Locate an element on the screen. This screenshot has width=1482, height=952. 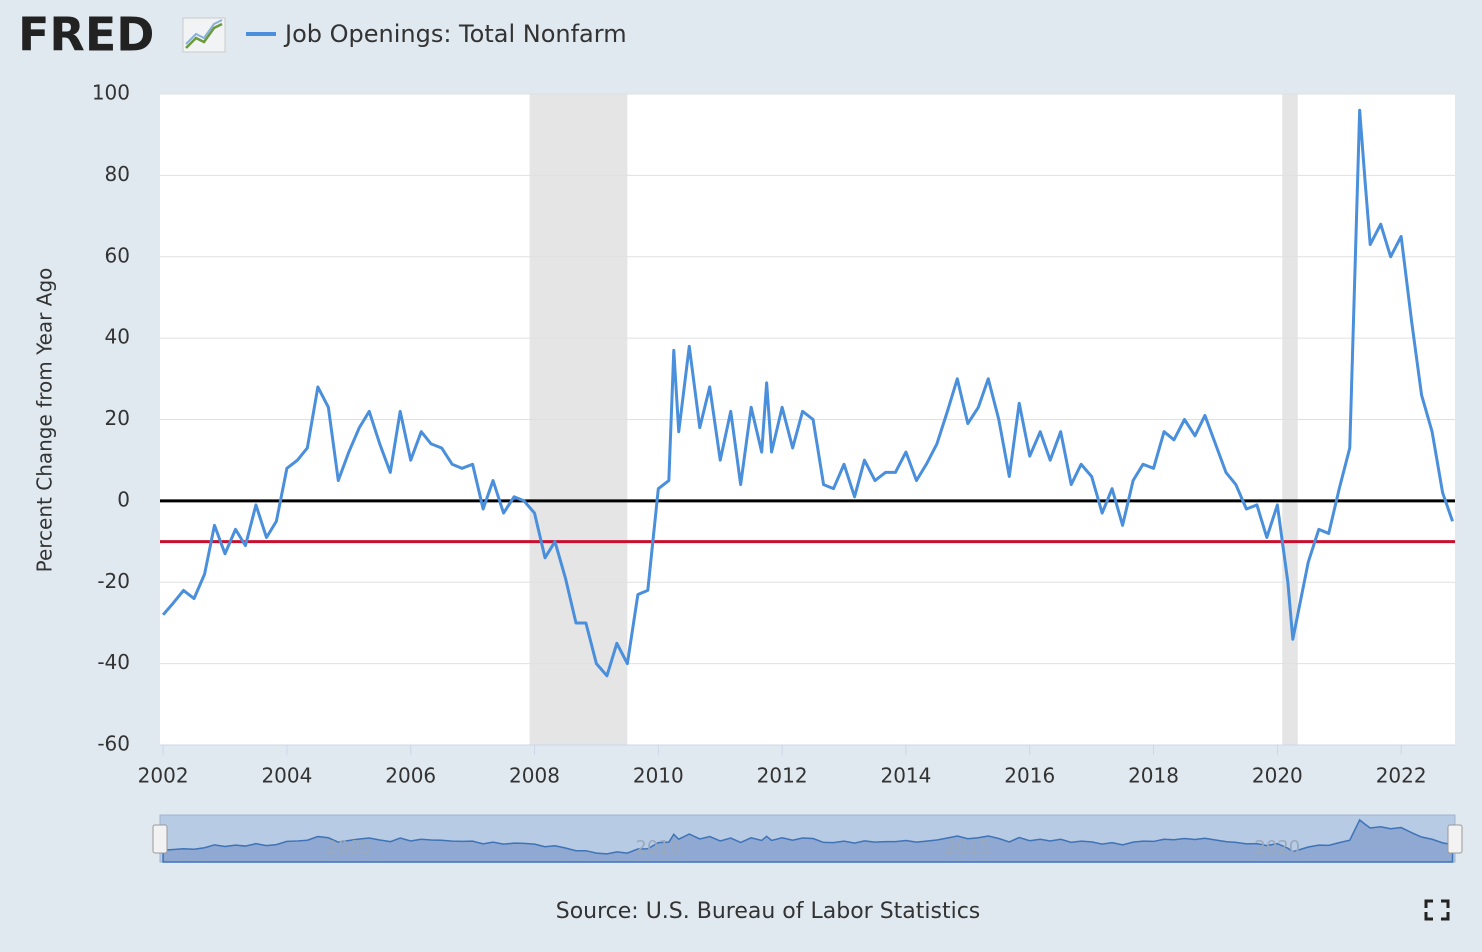
navigator-tick-label: 2020 is located at coordinates (1277, 847).